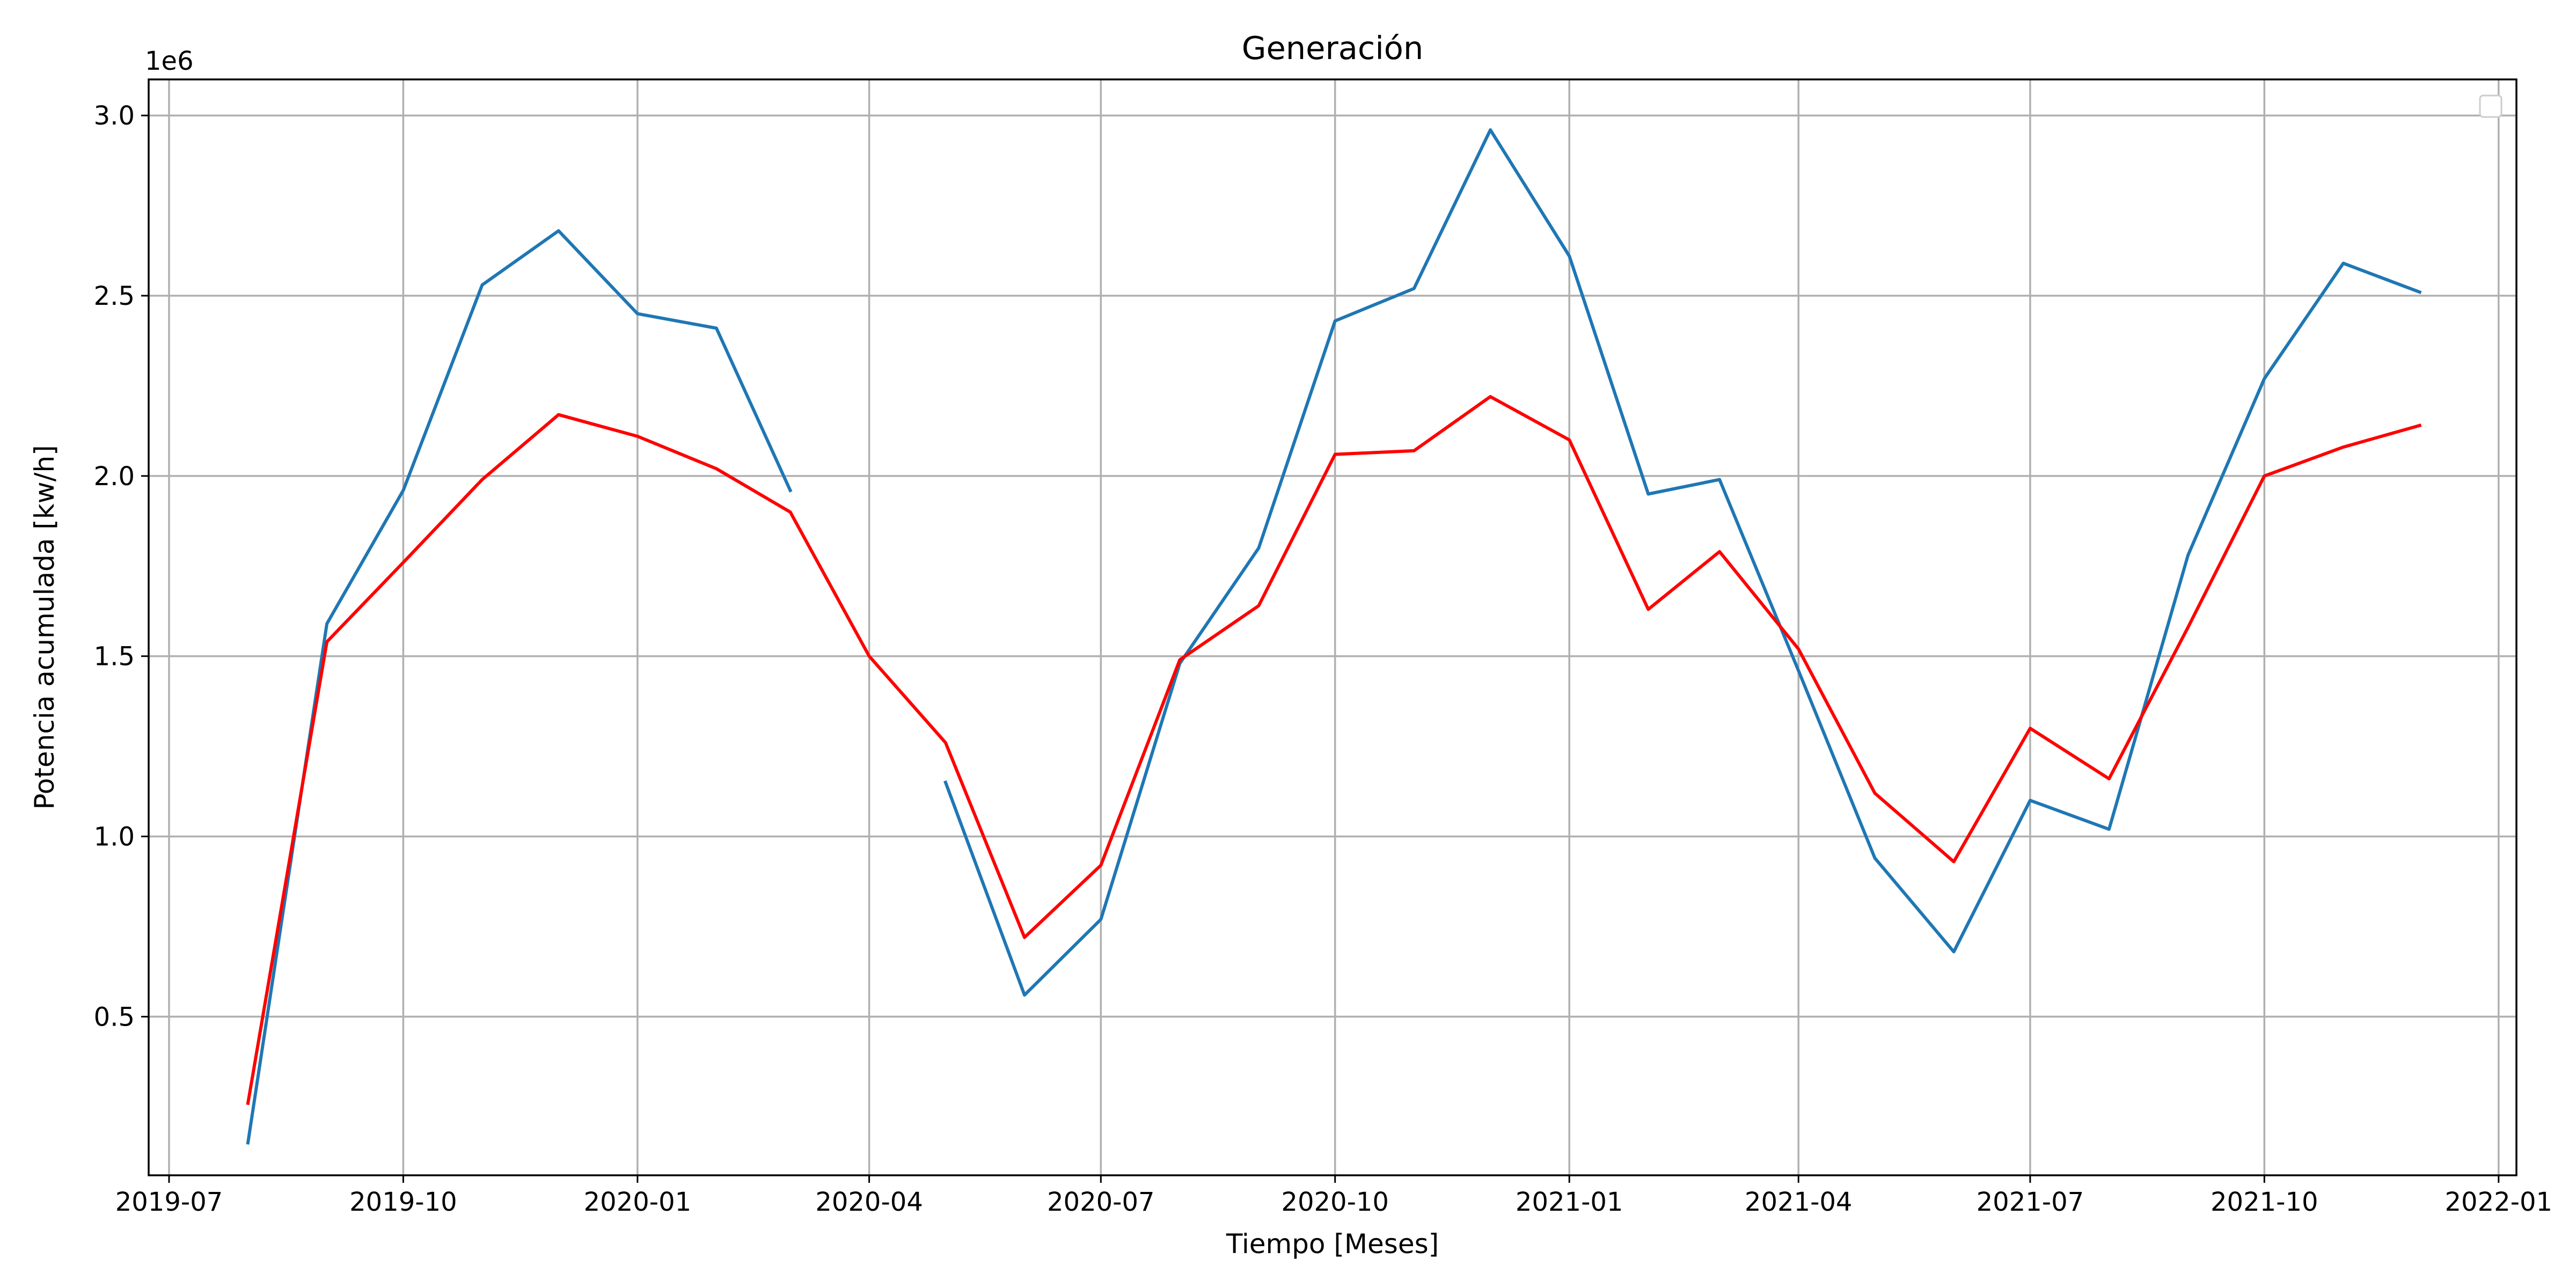 Image resolution: width=2576 pixels, height=1288 pixels. What do you see at coordinates (114, 837) in the screenshot?
I see `y-tick-label: 1.0` at bounding box center [114, 837].